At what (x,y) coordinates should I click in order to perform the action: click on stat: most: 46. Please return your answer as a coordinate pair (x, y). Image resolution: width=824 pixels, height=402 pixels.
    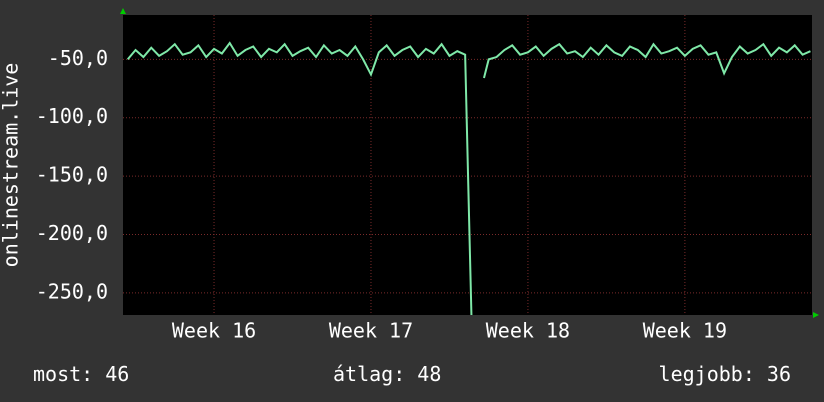
    Looking at the image, I should click on (81, 374).